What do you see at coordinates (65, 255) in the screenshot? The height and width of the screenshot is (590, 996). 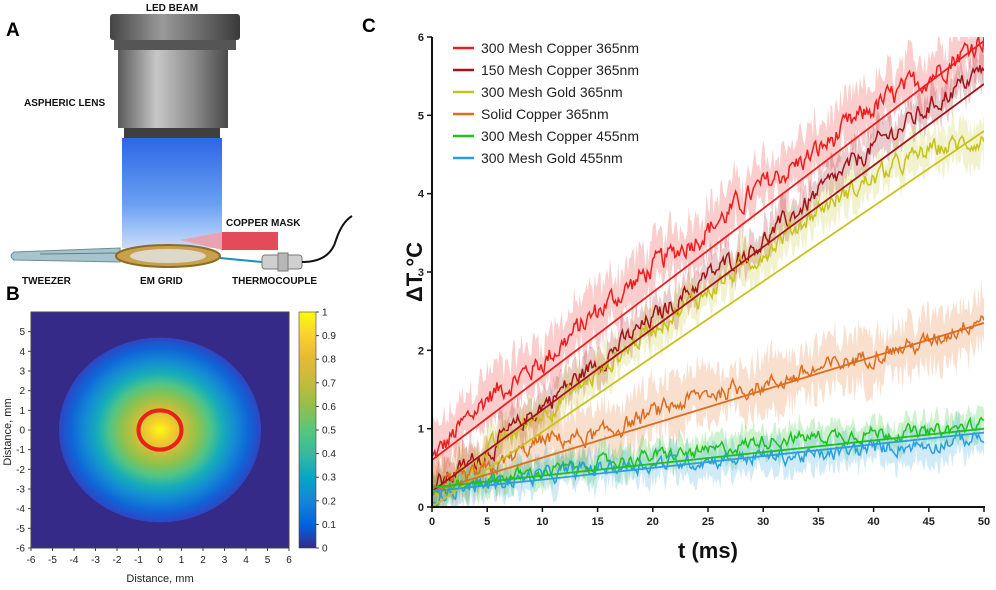 I see `tweezer` at bounding box center [65, 255].